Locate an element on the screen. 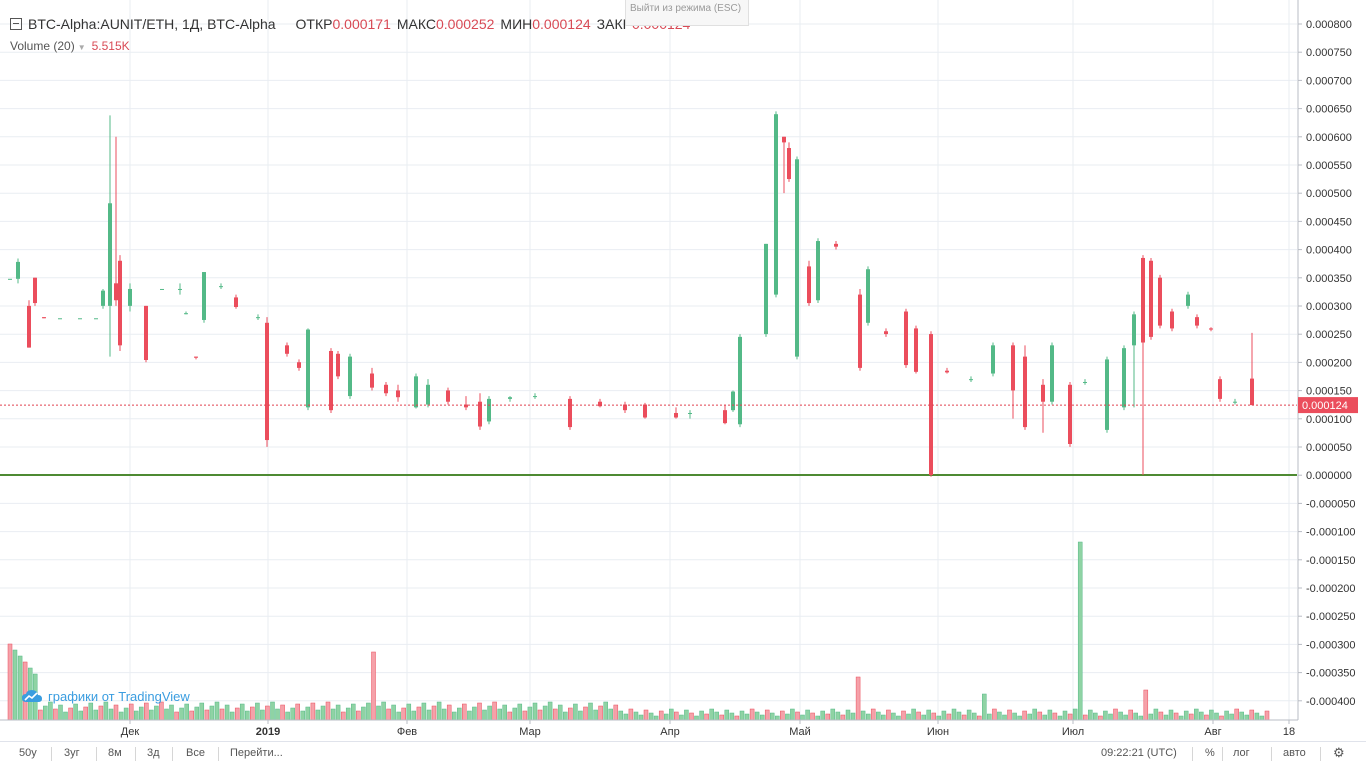  high-value: 0.000252 is located at coordinates (465, 24).